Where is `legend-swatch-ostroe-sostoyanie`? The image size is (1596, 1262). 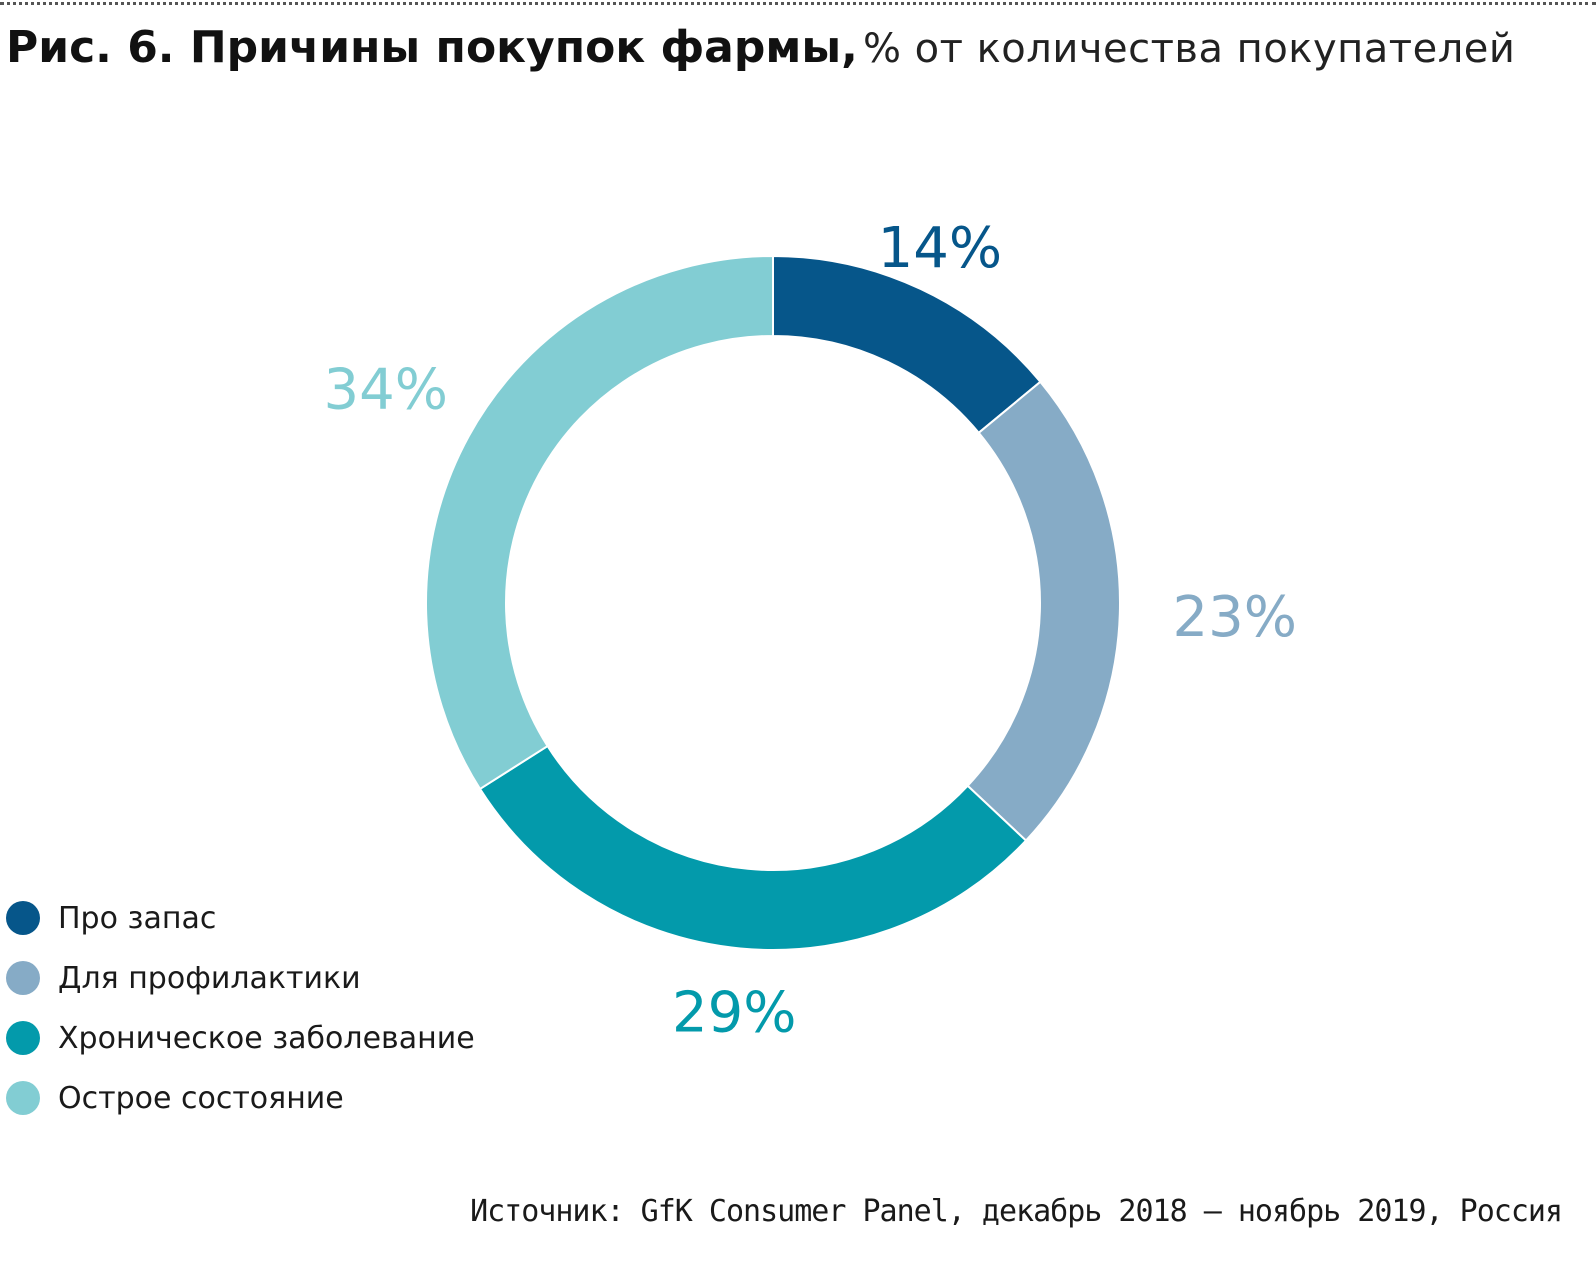 legend-swatch-ostroe-sostoyanie is located at coordinates (23, 1098).